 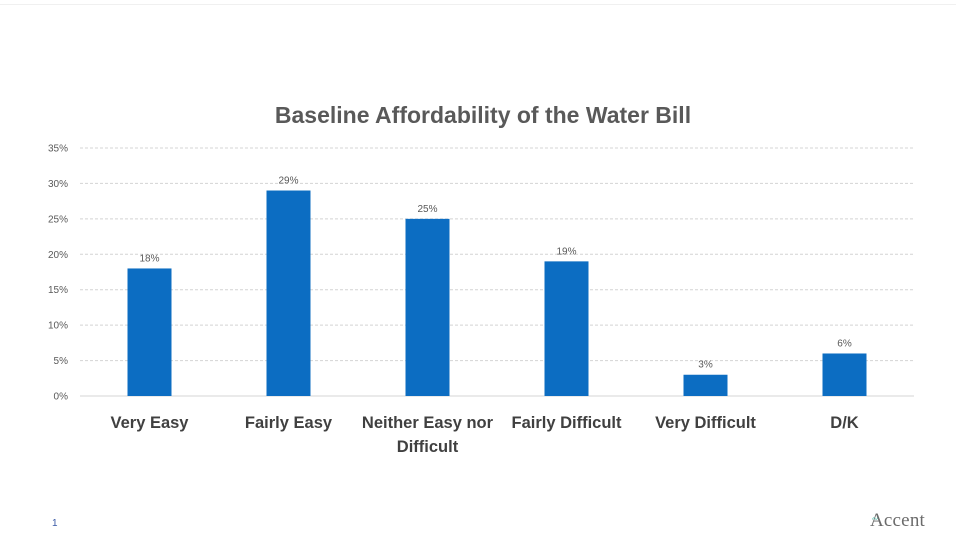 I want to click on y-tick-label: 35%, so click(x=58, y=149).